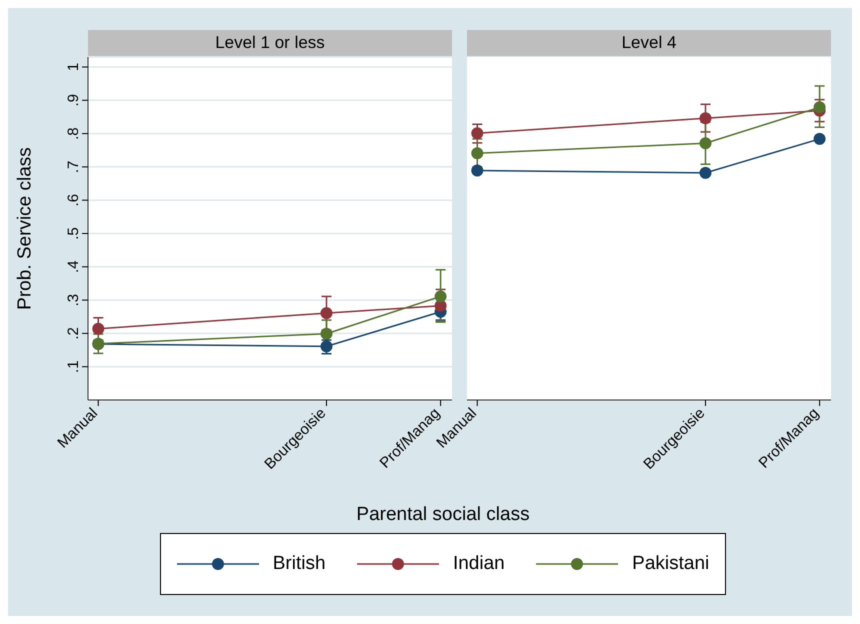 The image size is (860, 624). Describe the element at coordinates (73, 200) in the screenshot. I see `y-tick-label: .6` at that location.